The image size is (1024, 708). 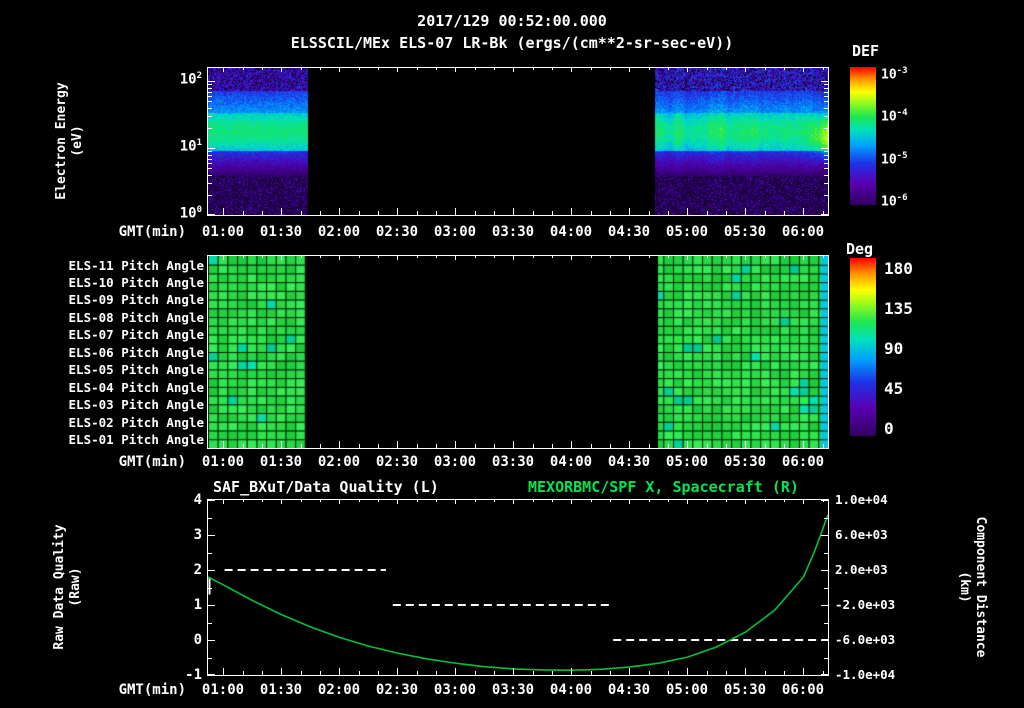 What do you see at coordinates (281, 462) in the screenshot?
I see `time-tick-label: 01:30` at bounding box center [281, 462].